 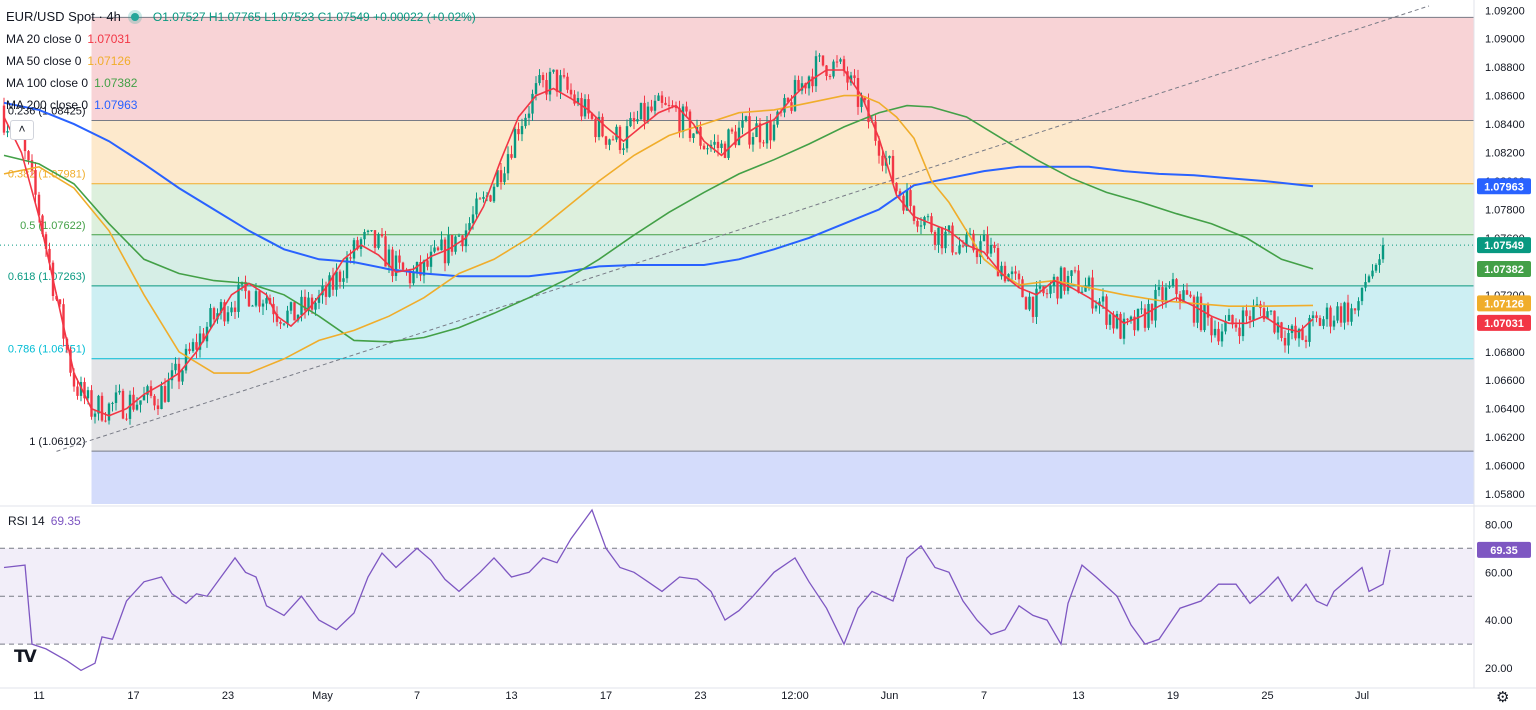 I want to click on price-tag-bg, so click(x=1504, y=245).